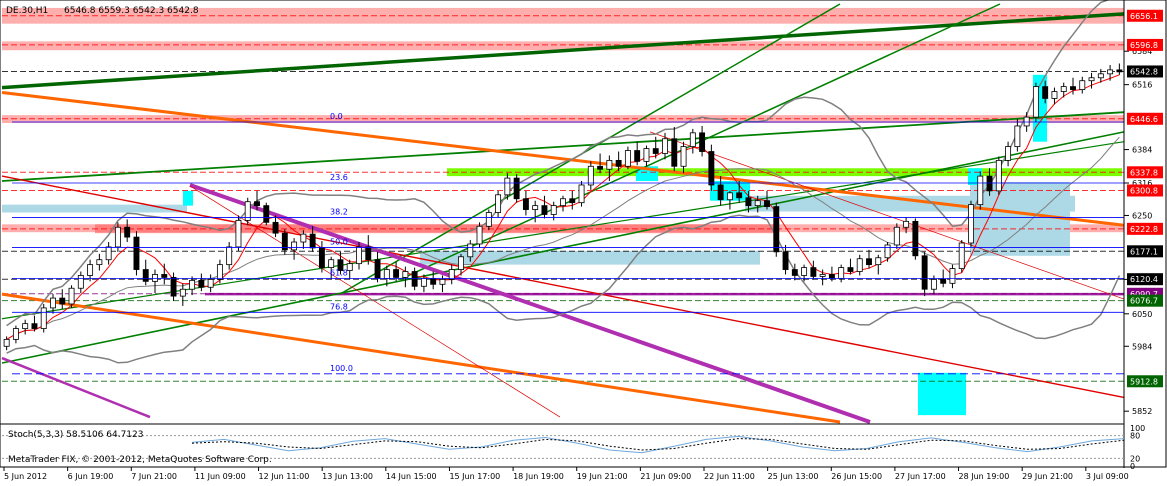 Image resolution: width=1167 pixels, height=486 pixels. What do you see at coordinates (1142, 411) in the screenshot?
I see `y-tick-label: 5852` at bounding box center [1142, 411].